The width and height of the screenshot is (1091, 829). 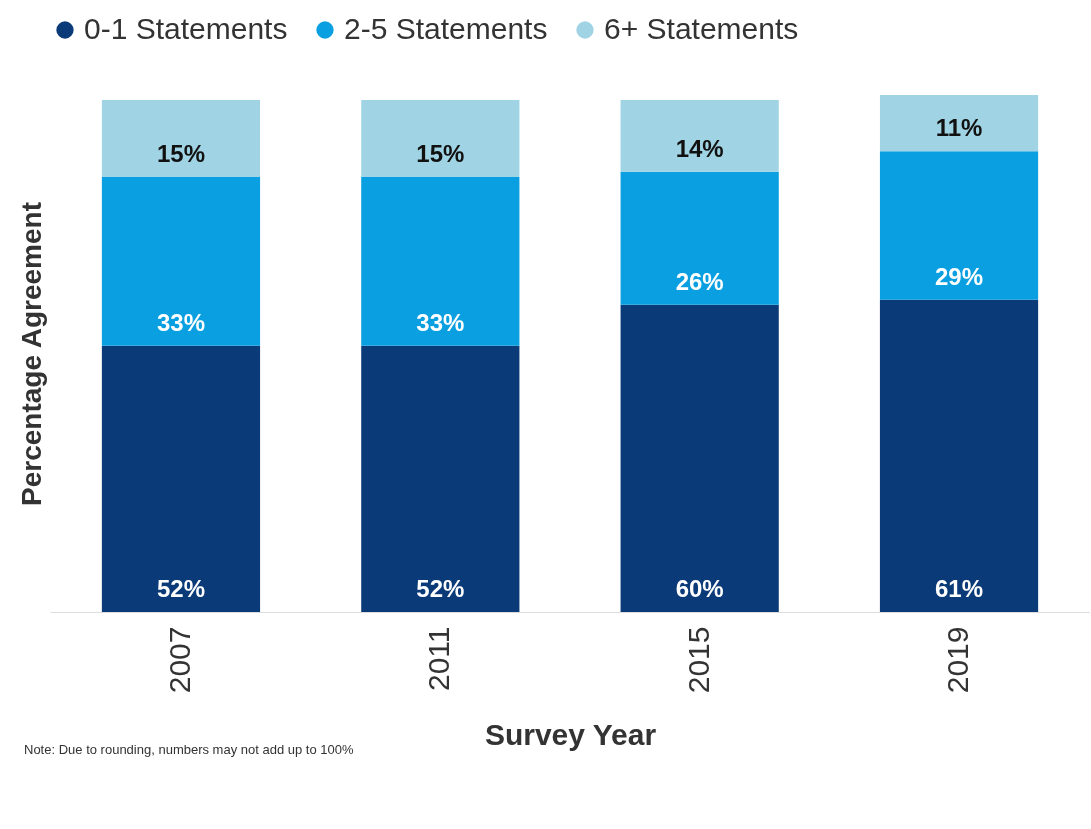 I want to click on data-label: 14%, so click(x=699, y=148).